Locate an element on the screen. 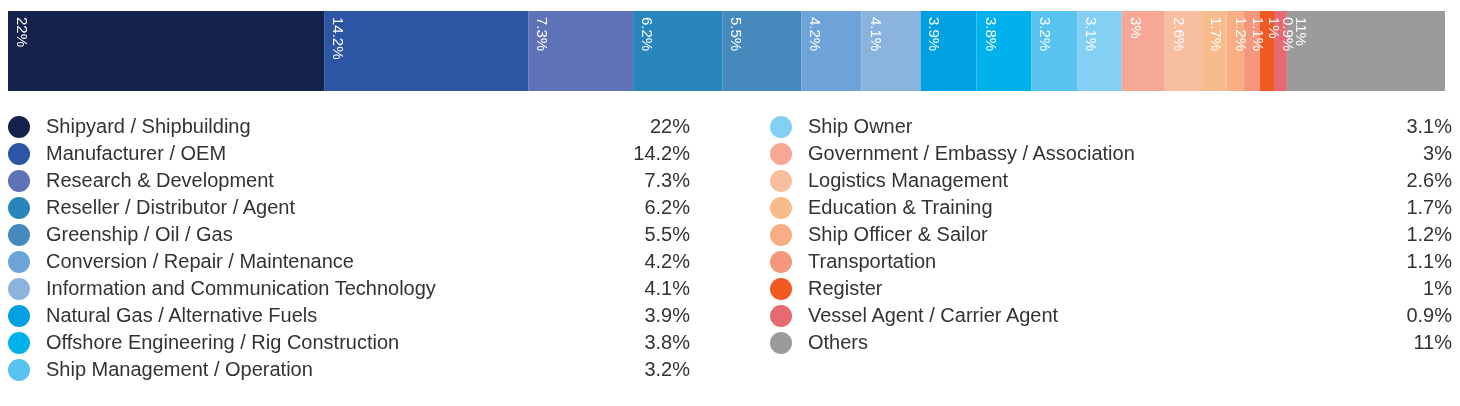 The height and width of the screenshot is (406, 1460). legend-label: Greenship / Oil / Gas is located at coordinates (140, 234).